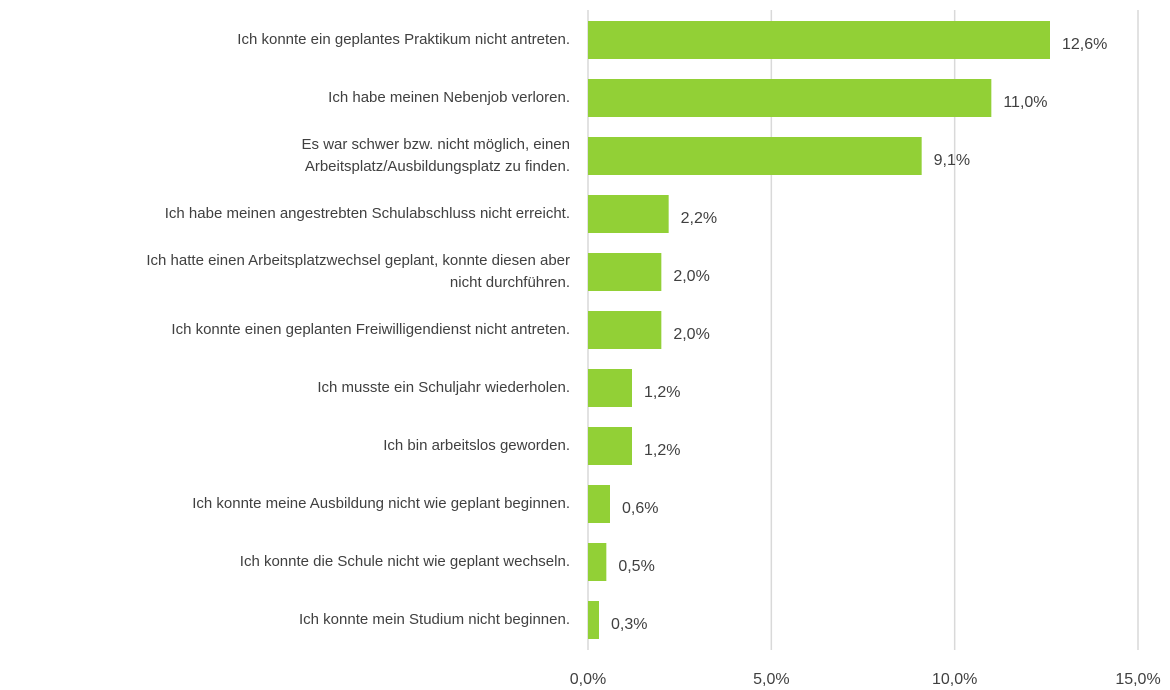 Image resolution: width=1170 pixels, height=690 pixels. Describe the element at coordinates (952, 160) in the screenshot. I see `value-label: 9,1%` at that location.